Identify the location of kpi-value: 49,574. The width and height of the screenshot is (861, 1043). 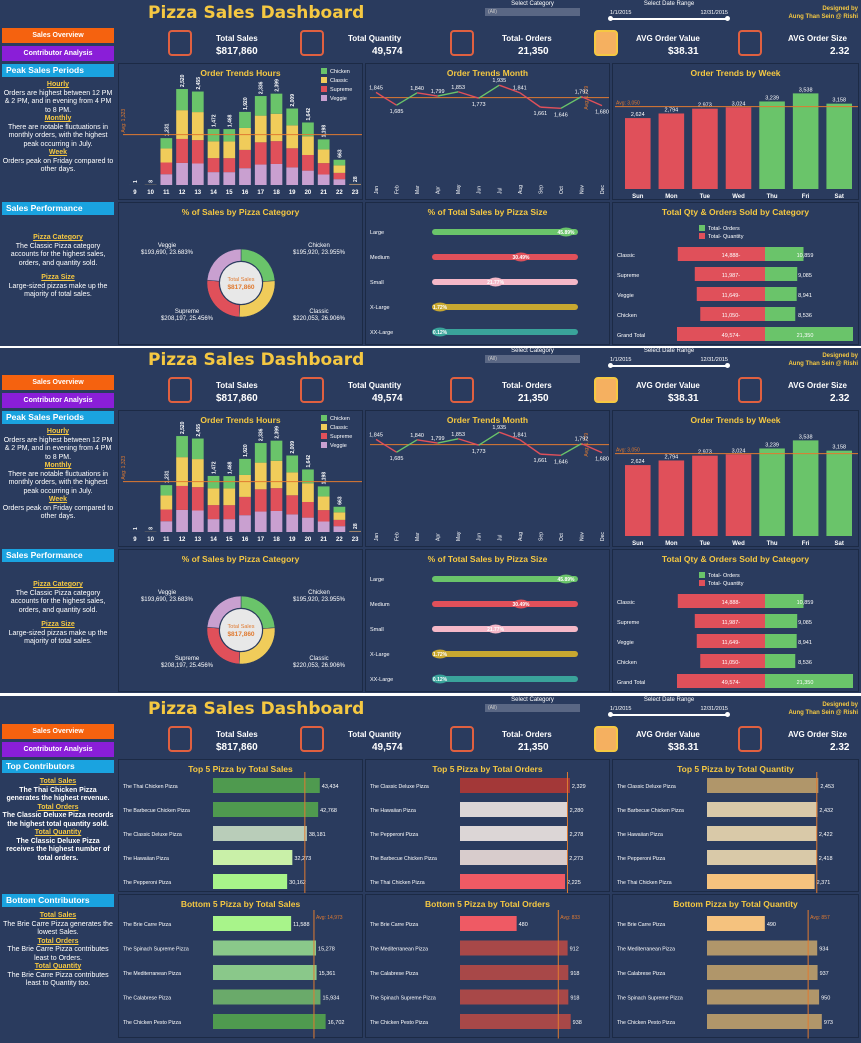
(387, 398).